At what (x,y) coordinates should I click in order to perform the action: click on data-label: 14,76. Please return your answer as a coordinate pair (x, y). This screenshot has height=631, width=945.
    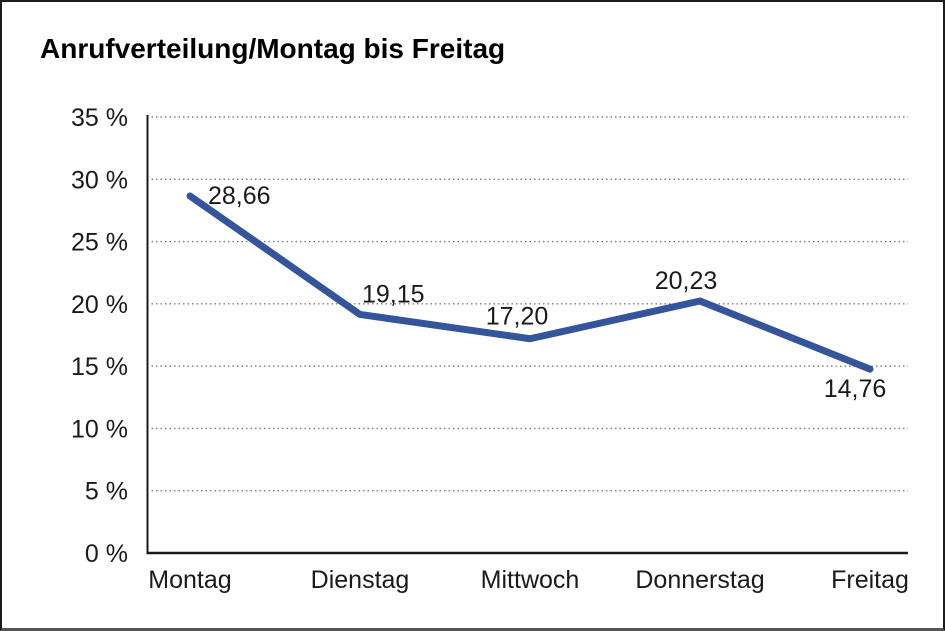
    Looking at the image, I should click on (855, 389).